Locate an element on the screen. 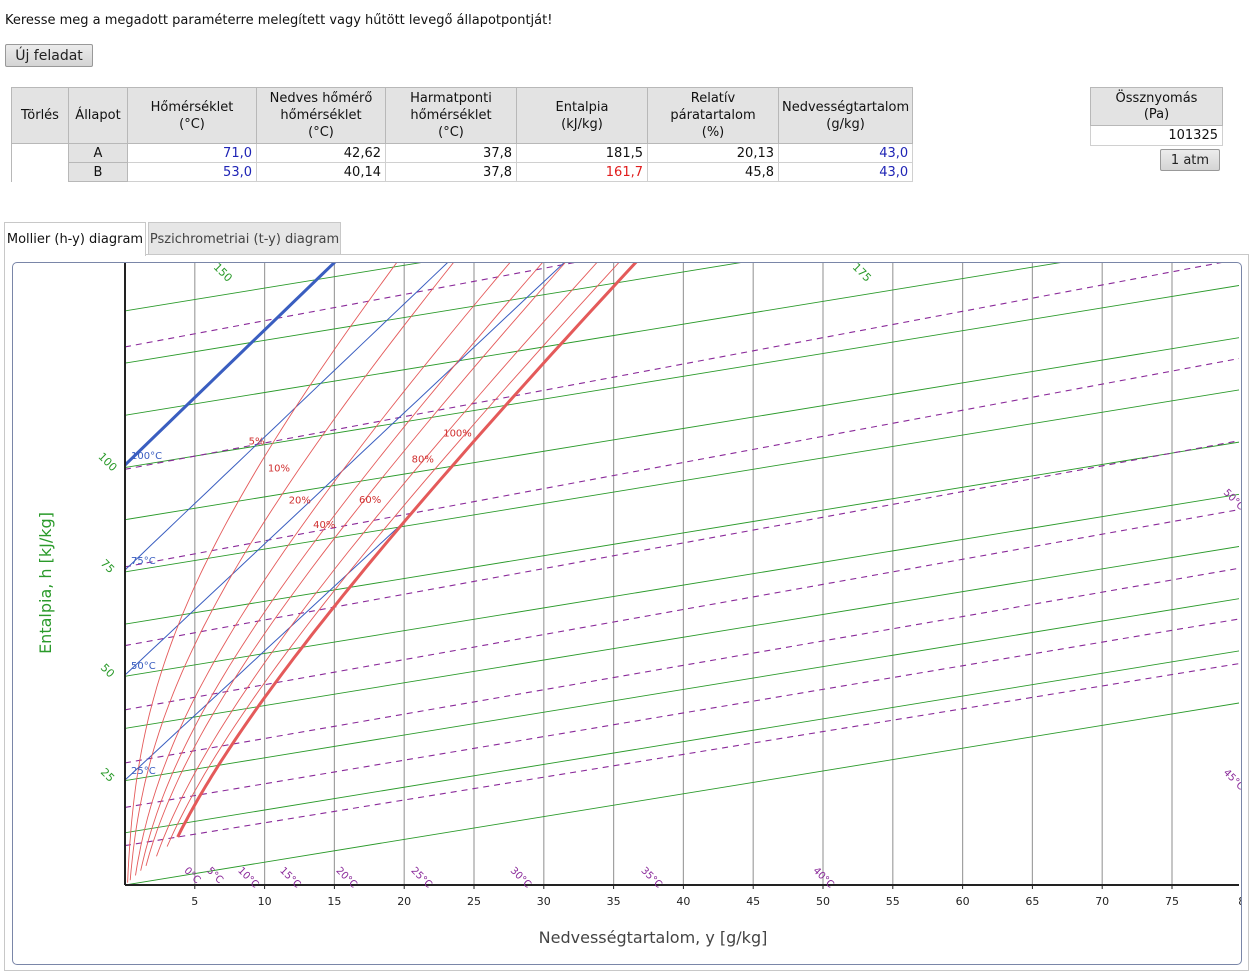 This screenshot has height=976, width=1253. enthalpy-label: 75 is located at coordinates (107, 566).